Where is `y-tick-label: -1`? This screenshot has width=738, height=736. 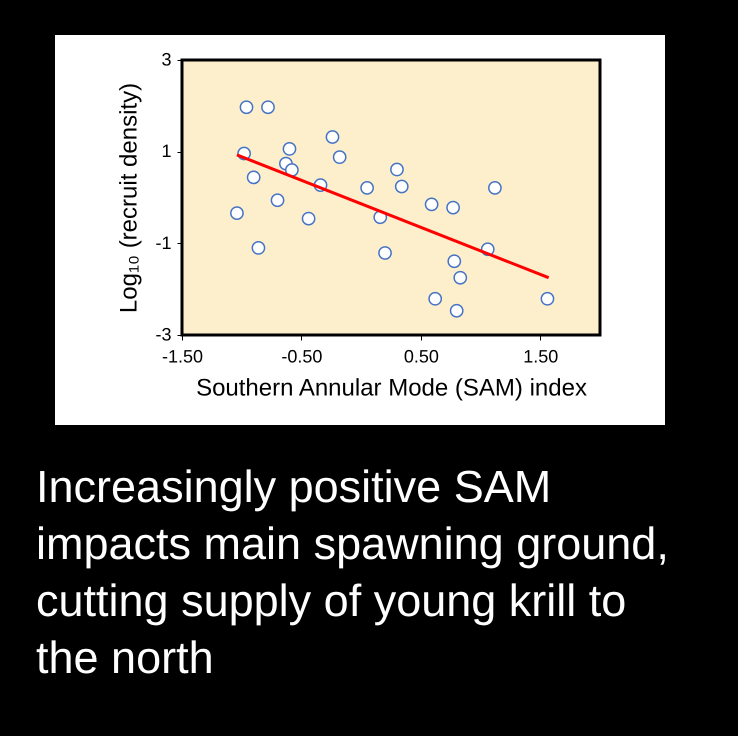 y-tick-label: -1 is located at coordinates (163, 242).